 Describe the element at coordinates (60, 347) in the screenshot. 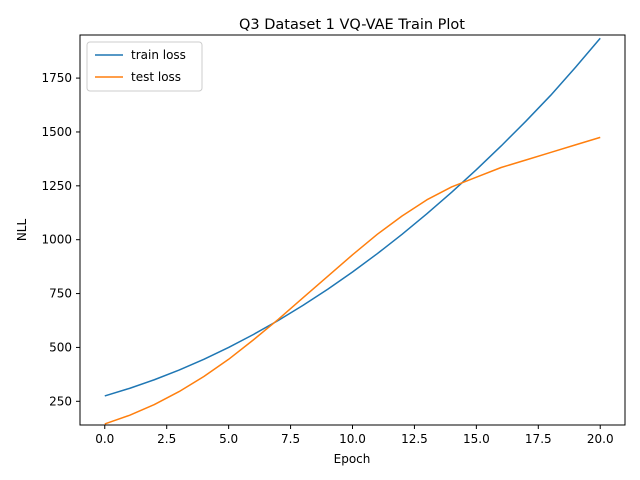

I see `y-tick-label: 500` at that location.